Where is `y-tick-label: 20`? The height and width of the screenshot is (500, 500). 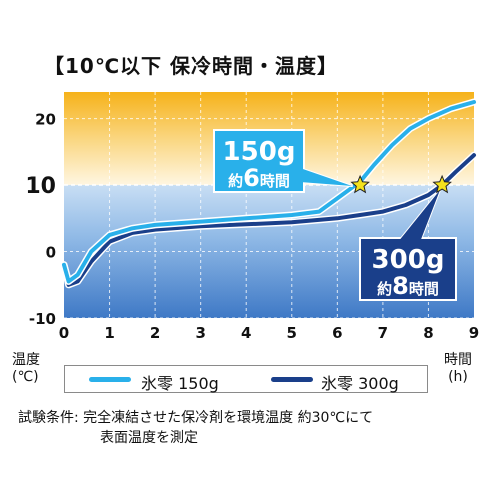 y-tick-label: 20 is located at coordinates (45, 120).